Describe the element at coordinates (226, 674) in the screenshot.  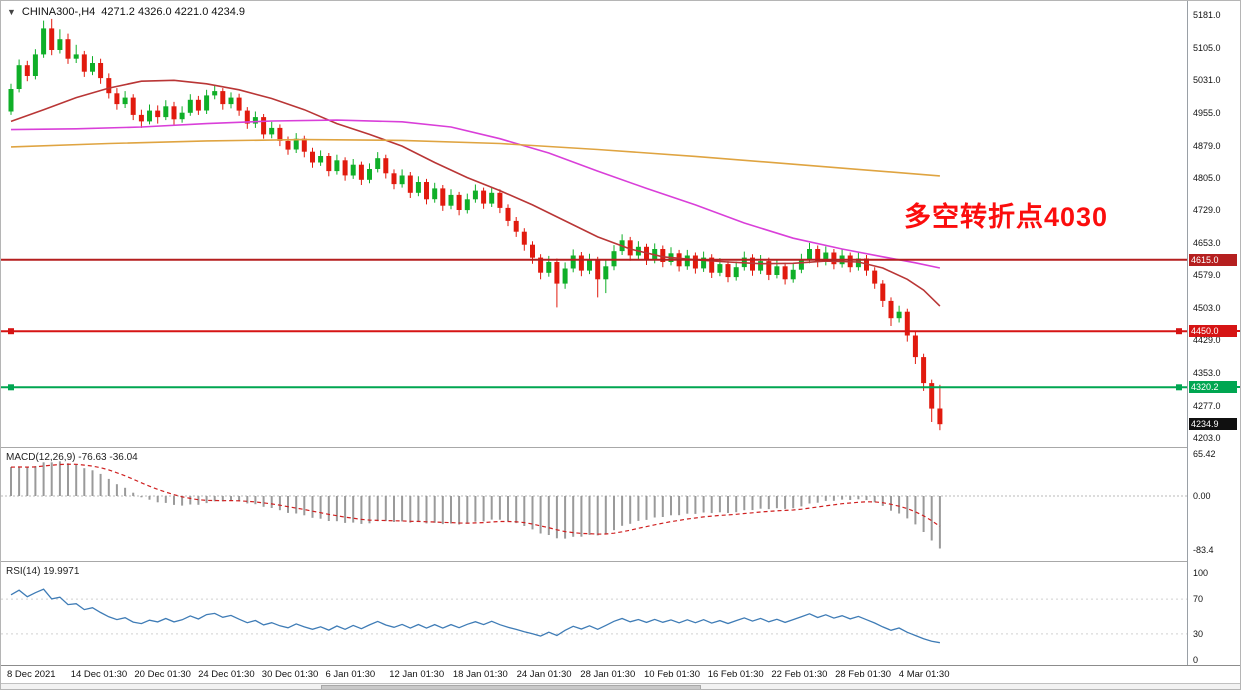
I see `time-axis-label: 24 Dec 01:30` at that location.